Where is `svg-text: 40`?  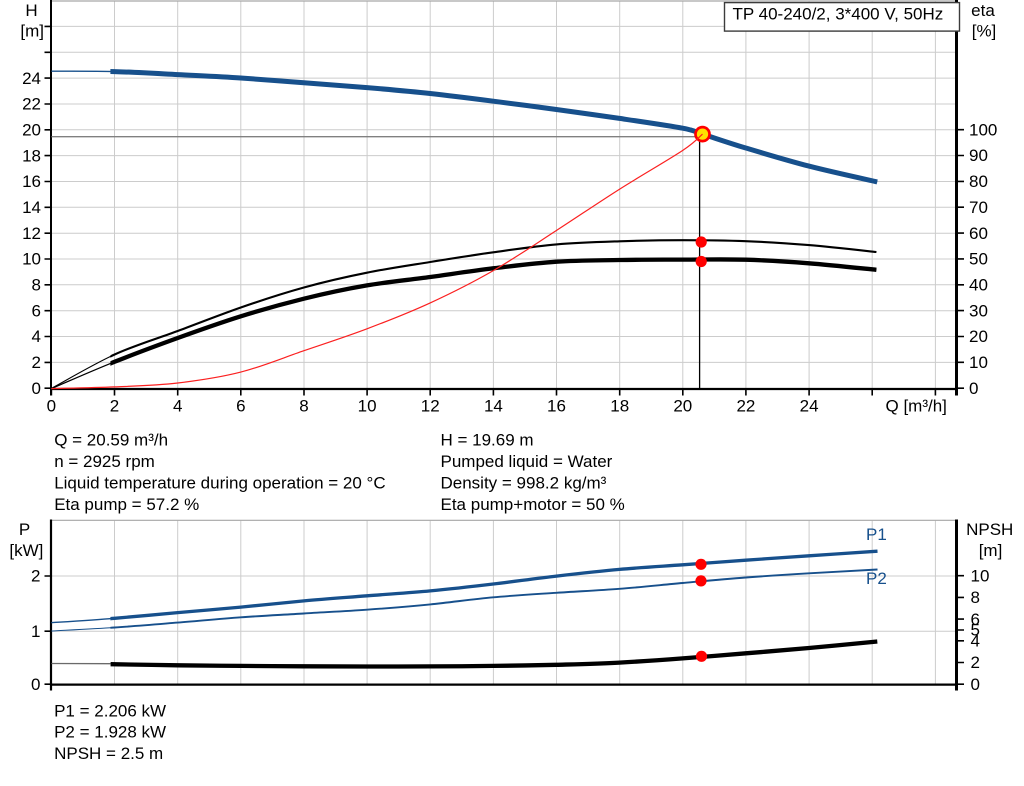
svg-text: 40 is located at coordinates (978, 285).